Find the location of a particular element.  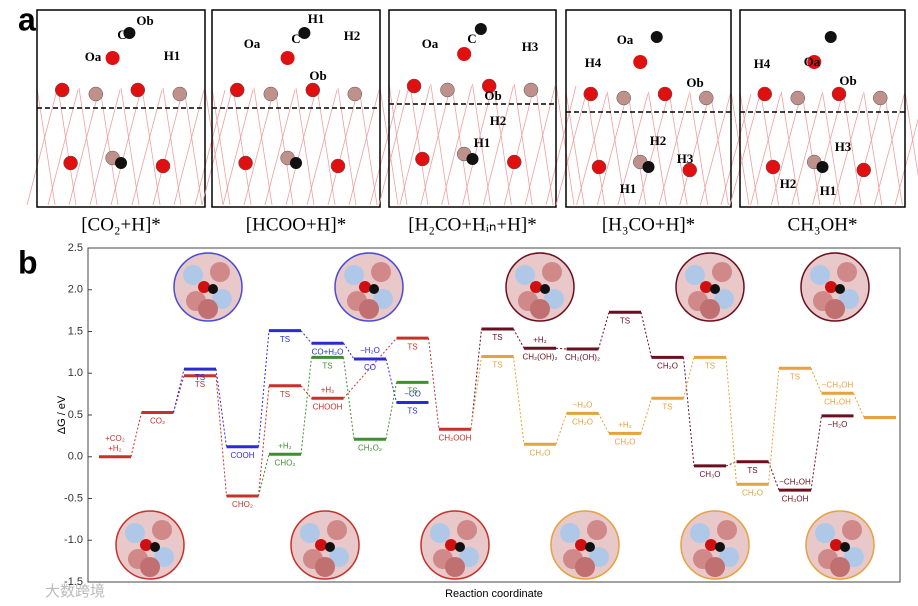

y-tick-label: 2.0 is located at coordinates (75, 290).